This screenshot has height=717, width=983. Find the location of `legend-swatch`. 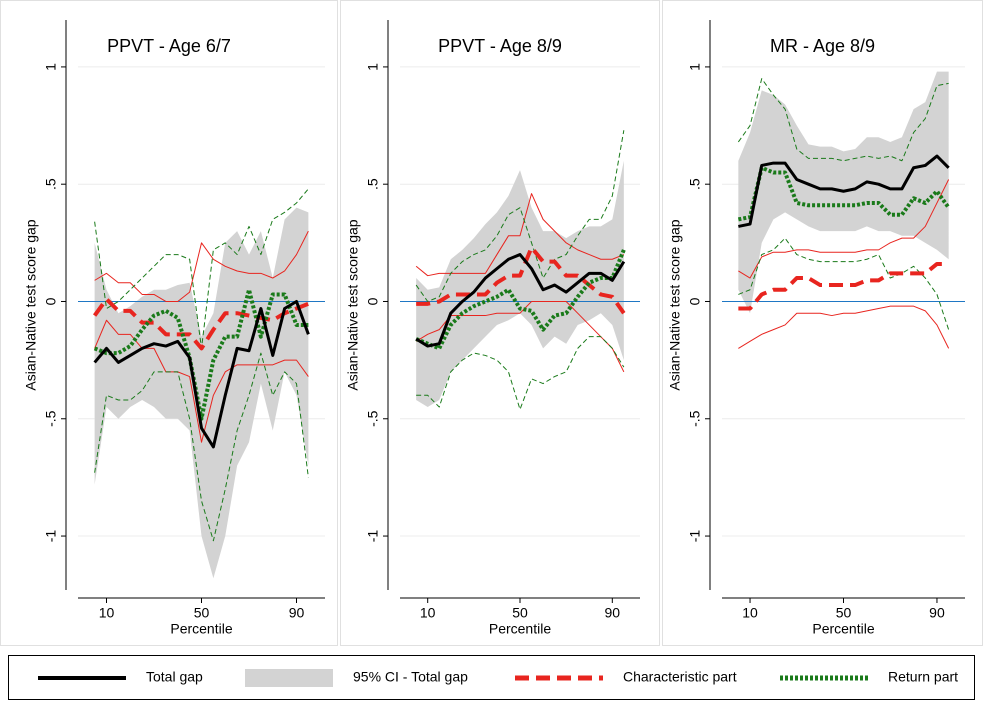

legend-swatch is located at coordinates (289, 678).